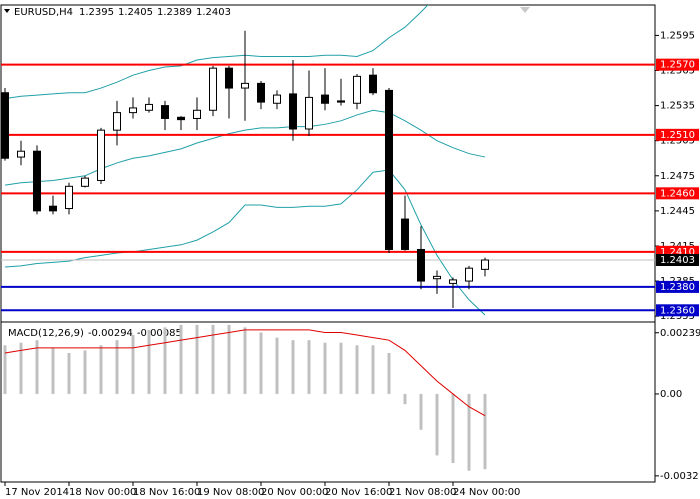  I want to click on level-label: 1.2360, so click(677, 310).